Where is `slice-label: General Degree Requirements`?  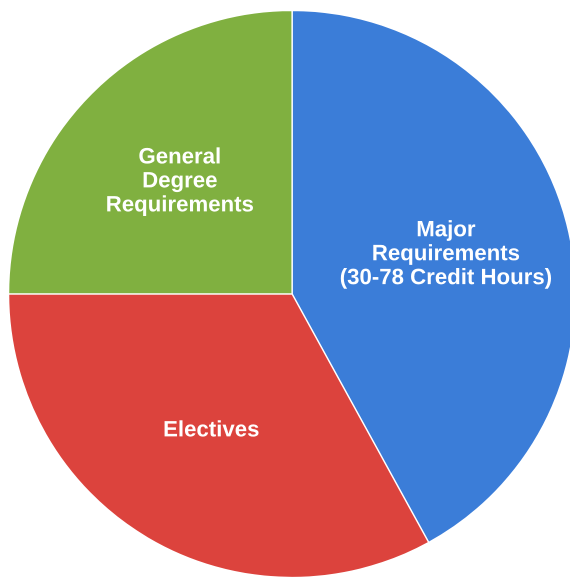
slice-label: General Degree Requirements is located at coordinates (180, 181).